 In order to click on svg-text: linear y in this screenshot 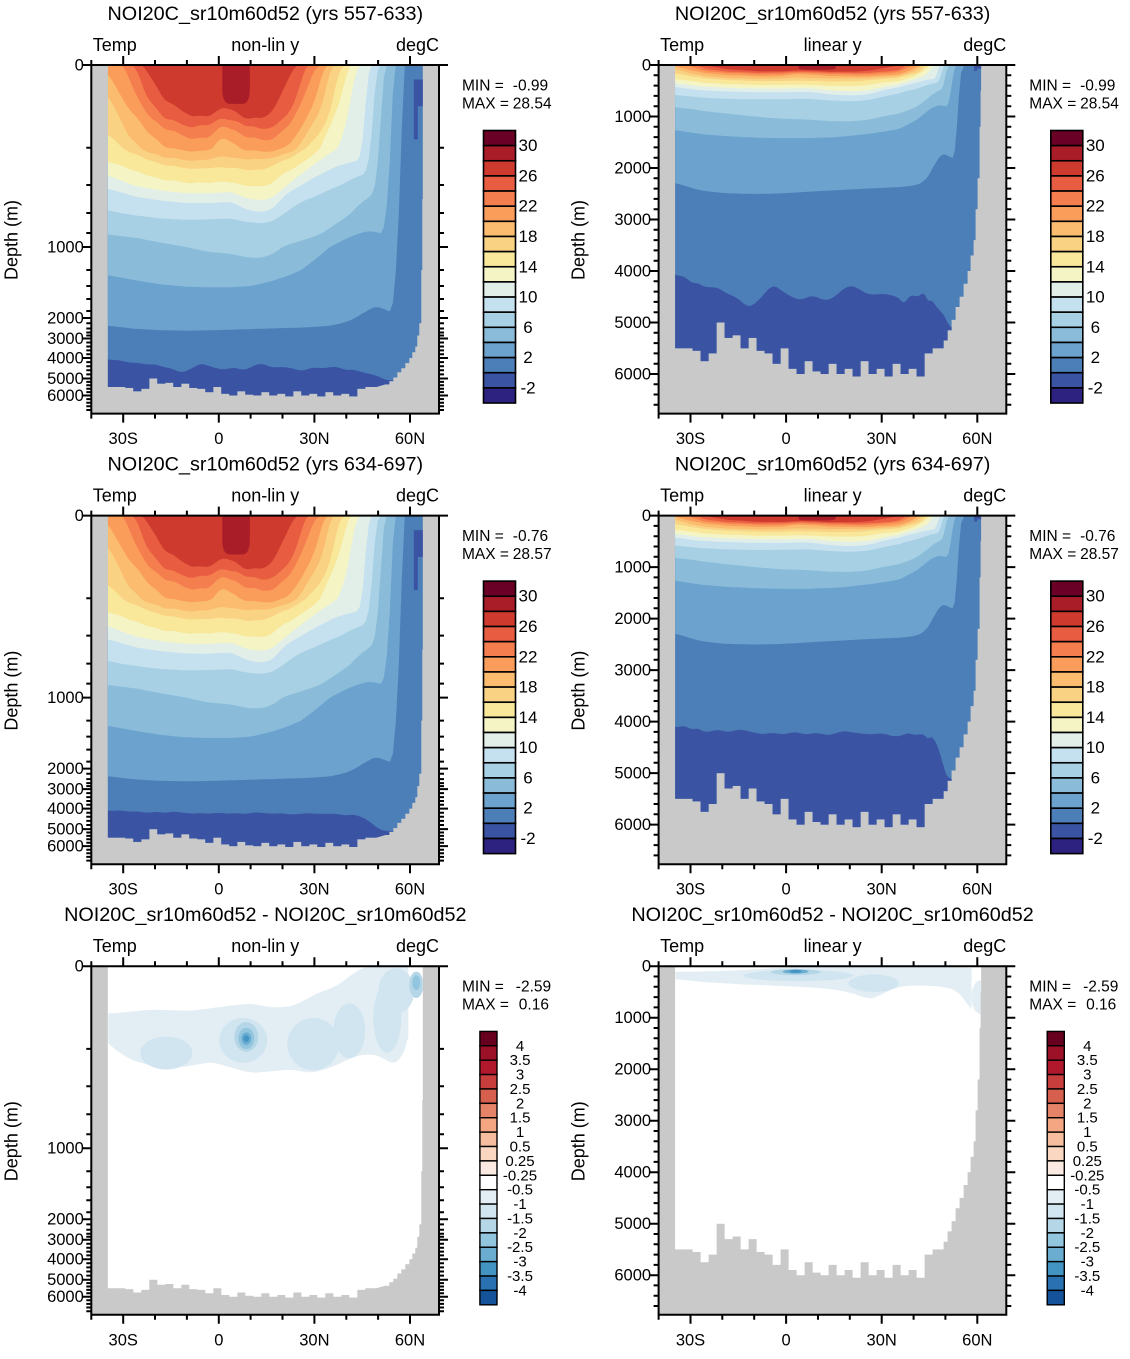, I will do `click(833, 496)`.